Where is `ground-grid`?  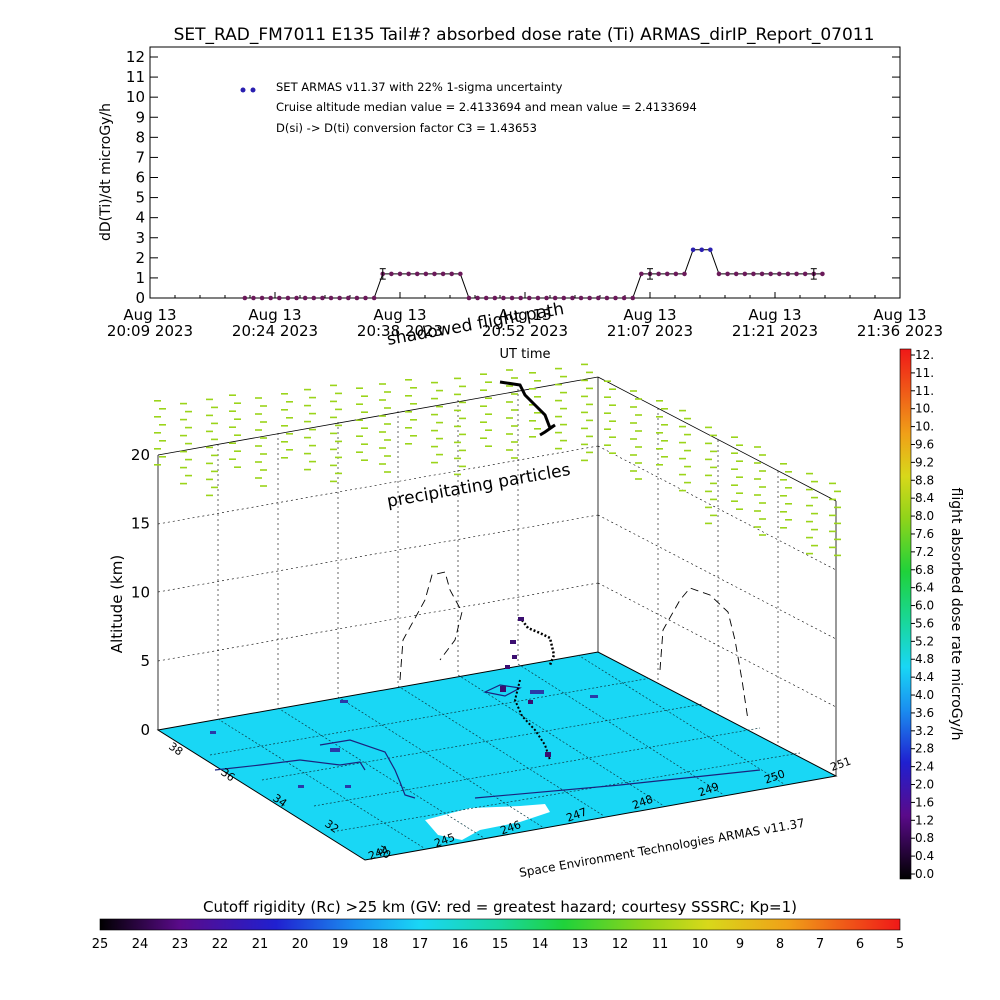 ground-grid is located at coordinates (505, 751).